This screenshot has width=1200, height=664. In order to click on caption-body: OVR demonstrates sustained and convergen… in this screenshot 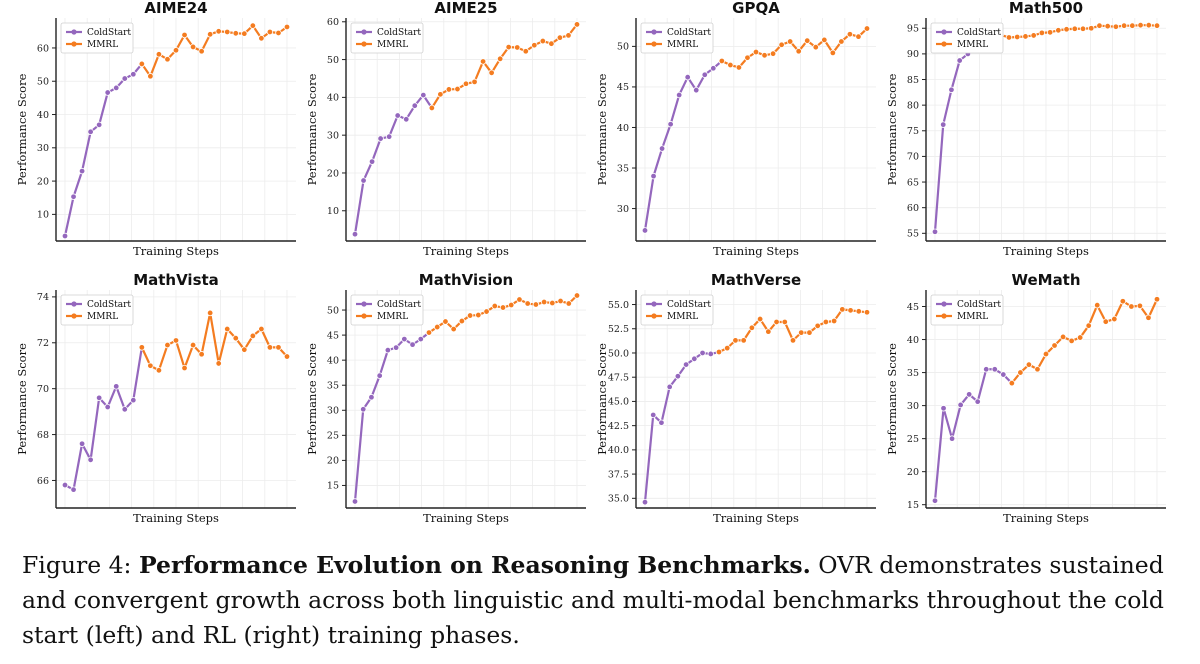, I will do `click(593, 600)`.